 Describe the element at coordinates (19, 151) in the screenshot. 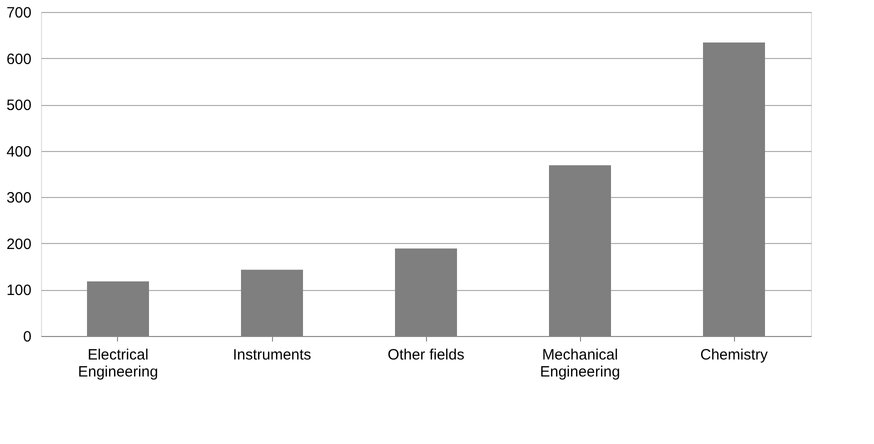

I see `y-tick-label: 400` at that location.